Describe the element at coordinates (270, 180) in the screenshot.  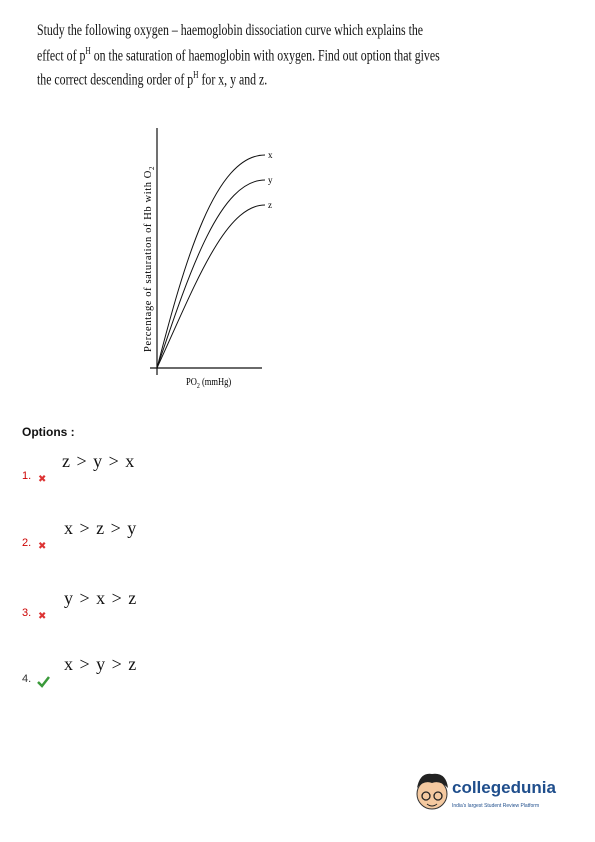
I see `curve-label: y` at that location.